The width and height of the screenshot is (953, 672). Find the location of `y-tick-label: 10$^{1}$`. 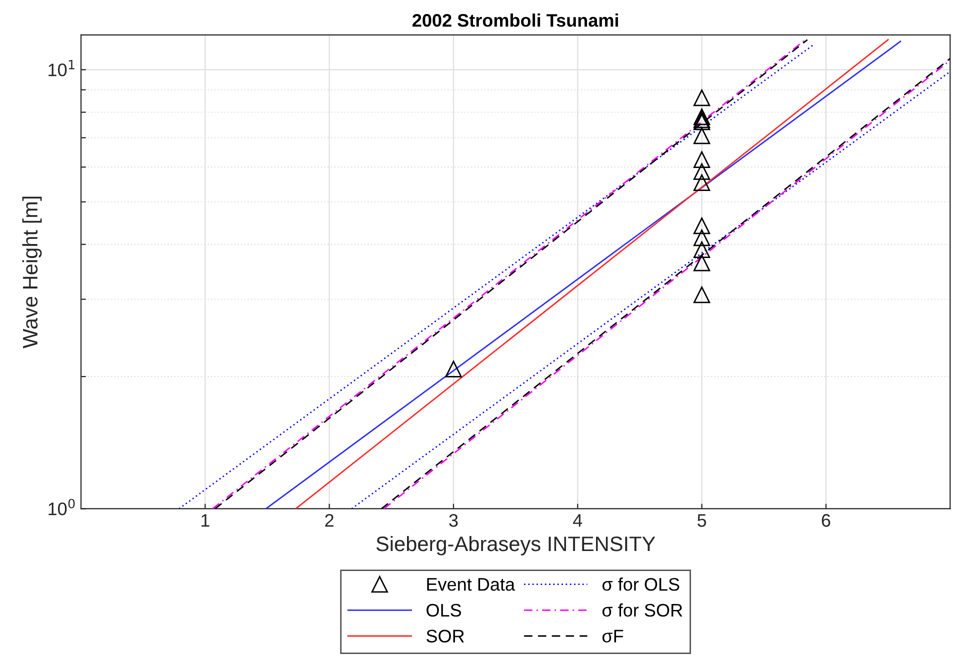

y-tick-label: 10$^{1}$ is located at coordinates (61, 68).